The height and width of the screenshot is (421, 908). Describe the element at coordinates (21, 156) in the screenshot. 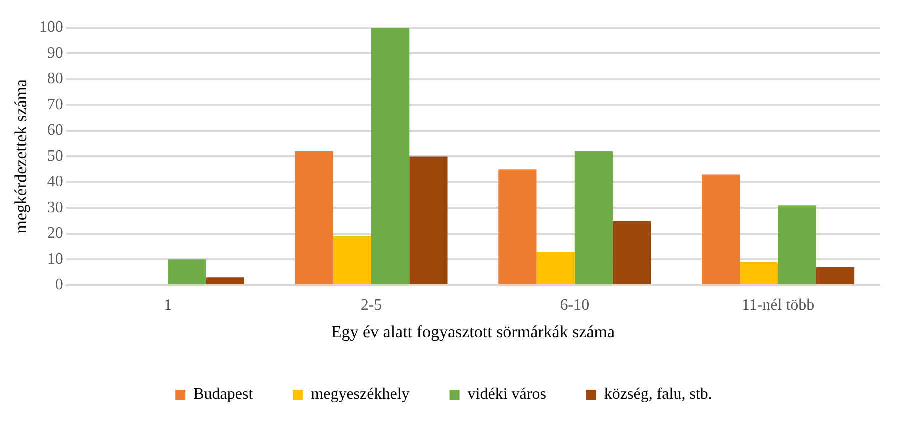

I see `y-axis-title: megkérdezettek száma` at that location.